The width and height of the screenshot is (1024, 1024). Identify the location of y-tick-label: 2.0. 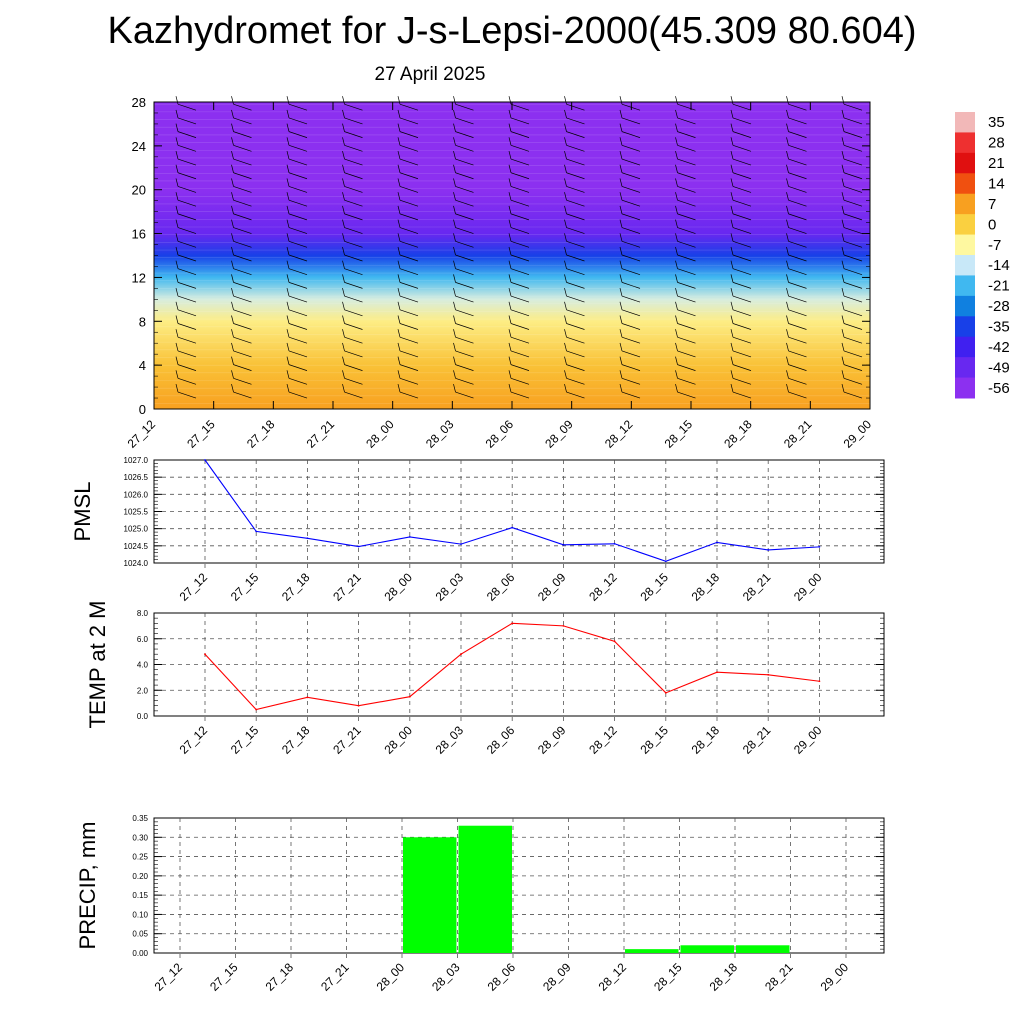
(143, 690).